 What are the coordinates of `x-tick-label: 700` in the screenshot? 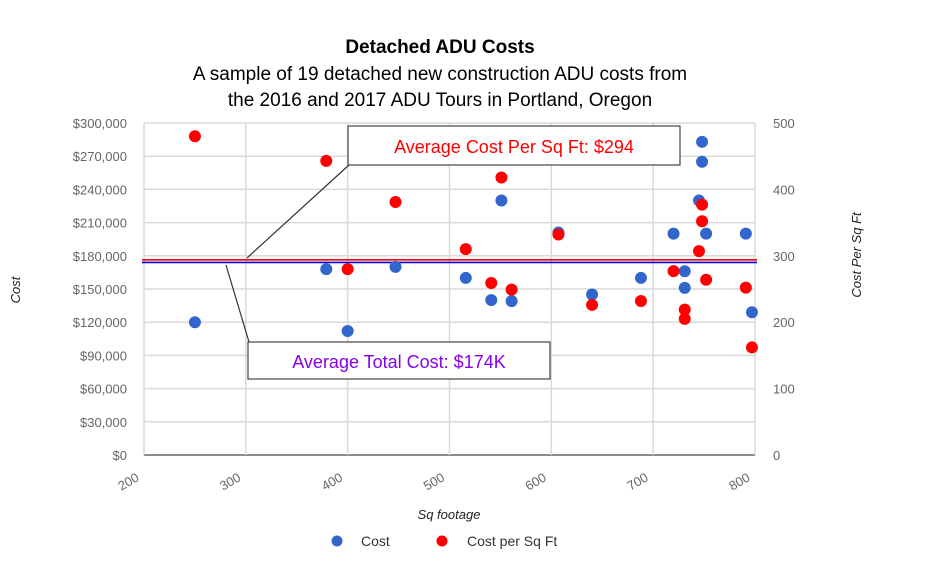 It's located at (637, 482).